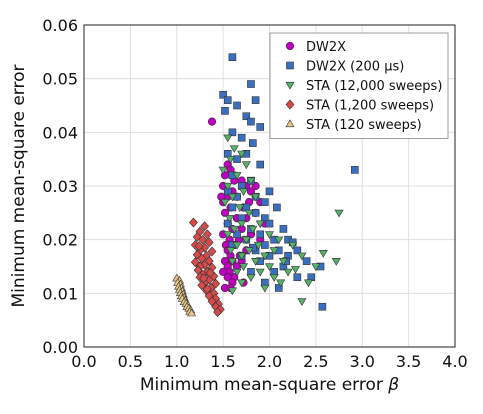  What do you see at coordinates (60, 79) in the screenshot?
I see `y-tick-label: 0.05` at bounding box center [60, 79].